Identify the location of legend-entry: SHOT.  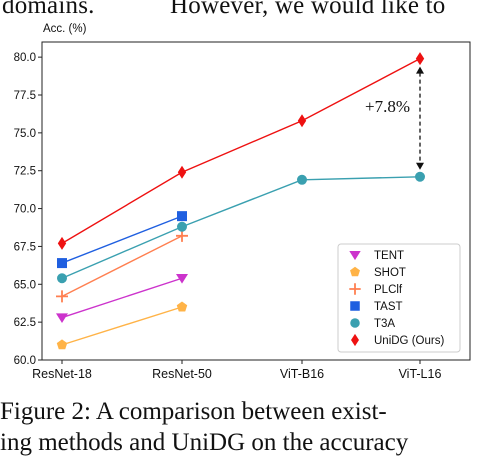
(378, 272).